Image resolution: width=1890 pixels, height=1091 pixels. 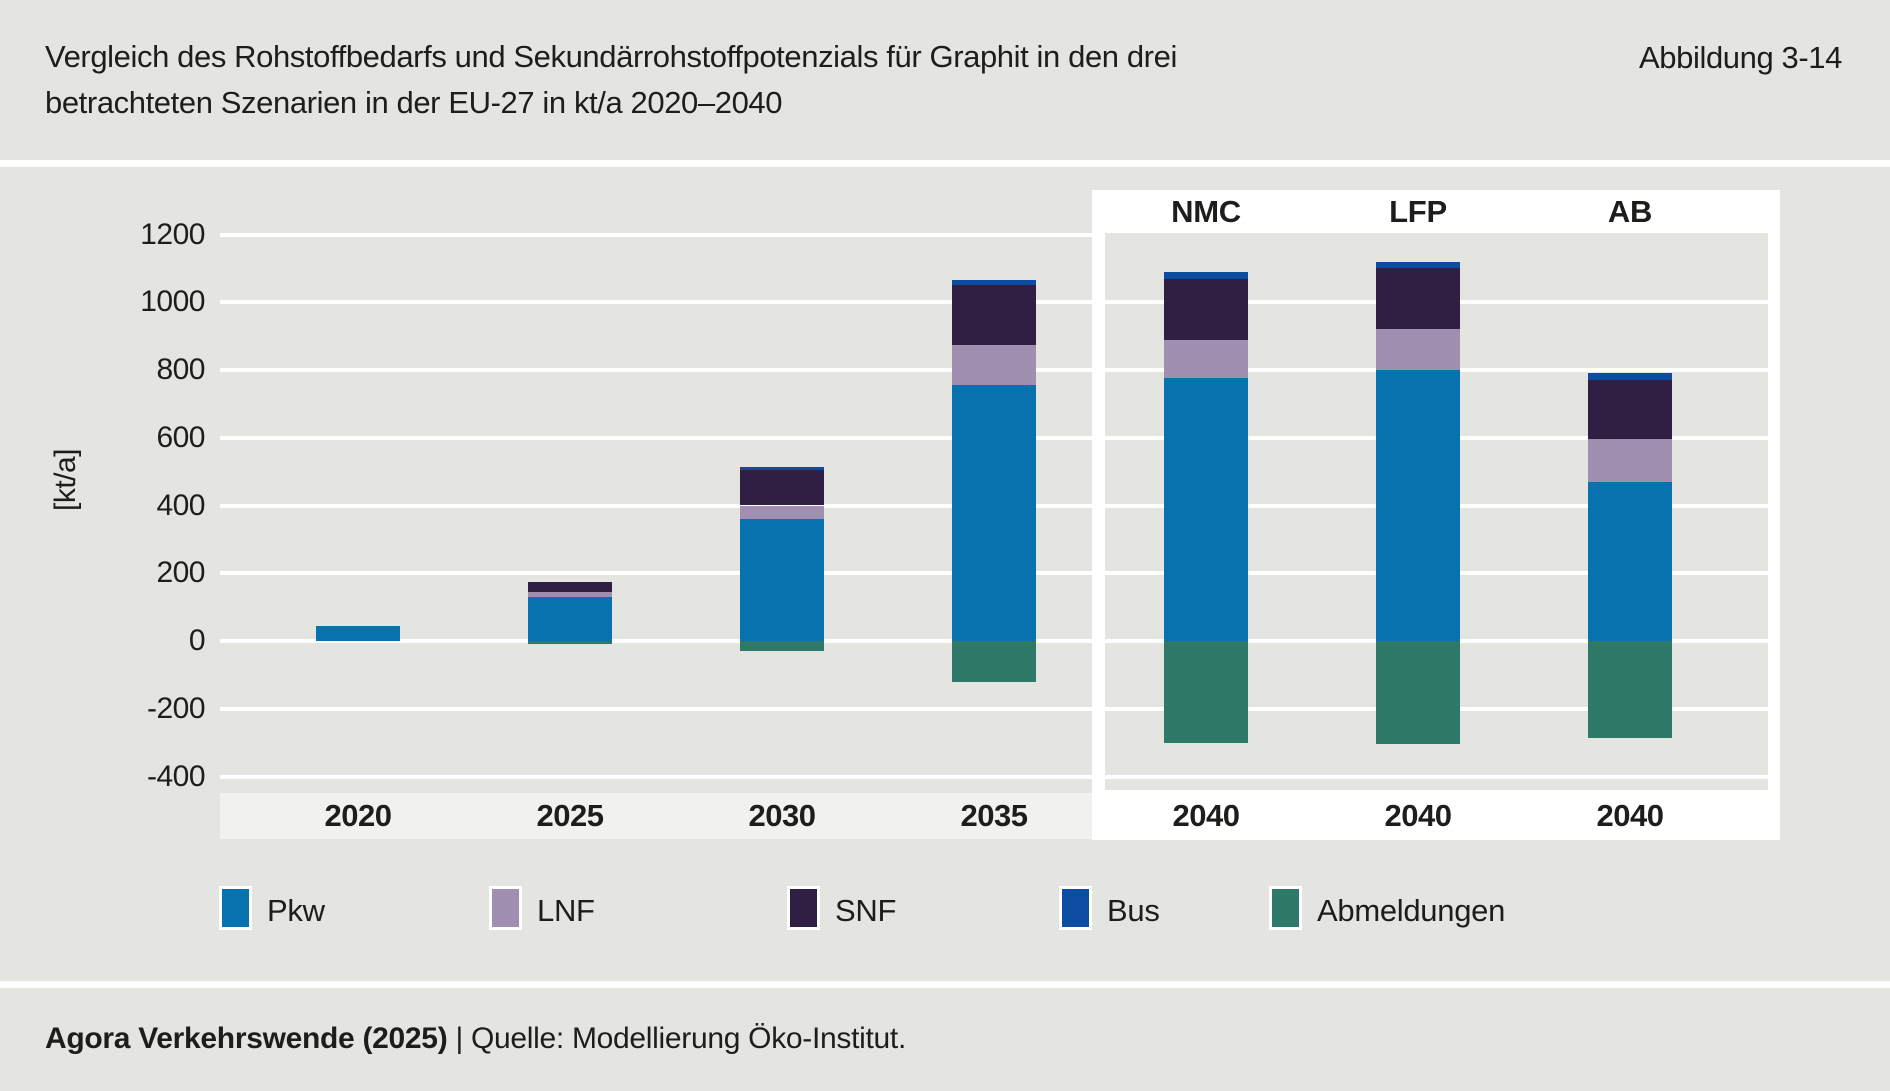 I want to click on x-tick-2040-5: 2040, so click(x=1418, y=815).